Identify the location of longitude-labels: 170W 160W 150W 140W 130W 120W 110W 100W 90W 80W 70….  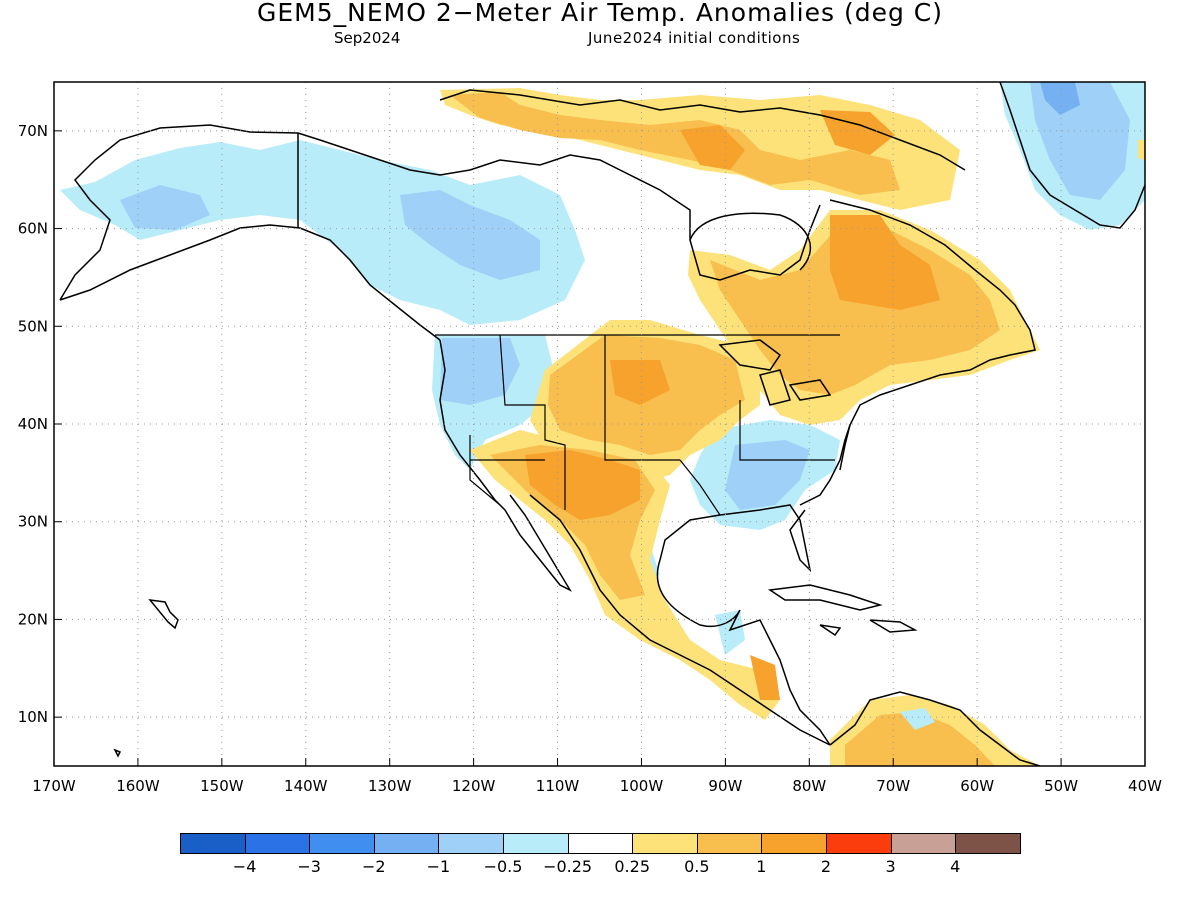
(597, 786).